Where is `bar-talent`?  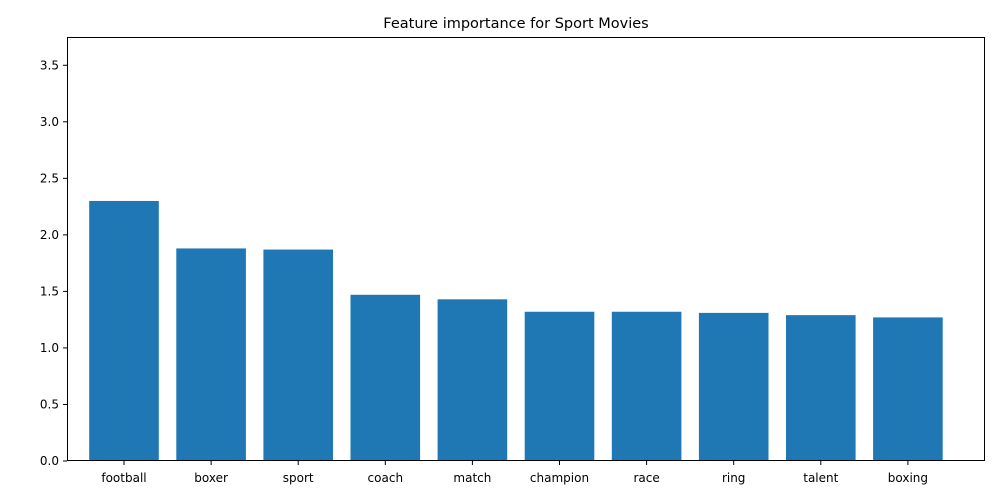
bar-talent is located at coordinates (821, 388).